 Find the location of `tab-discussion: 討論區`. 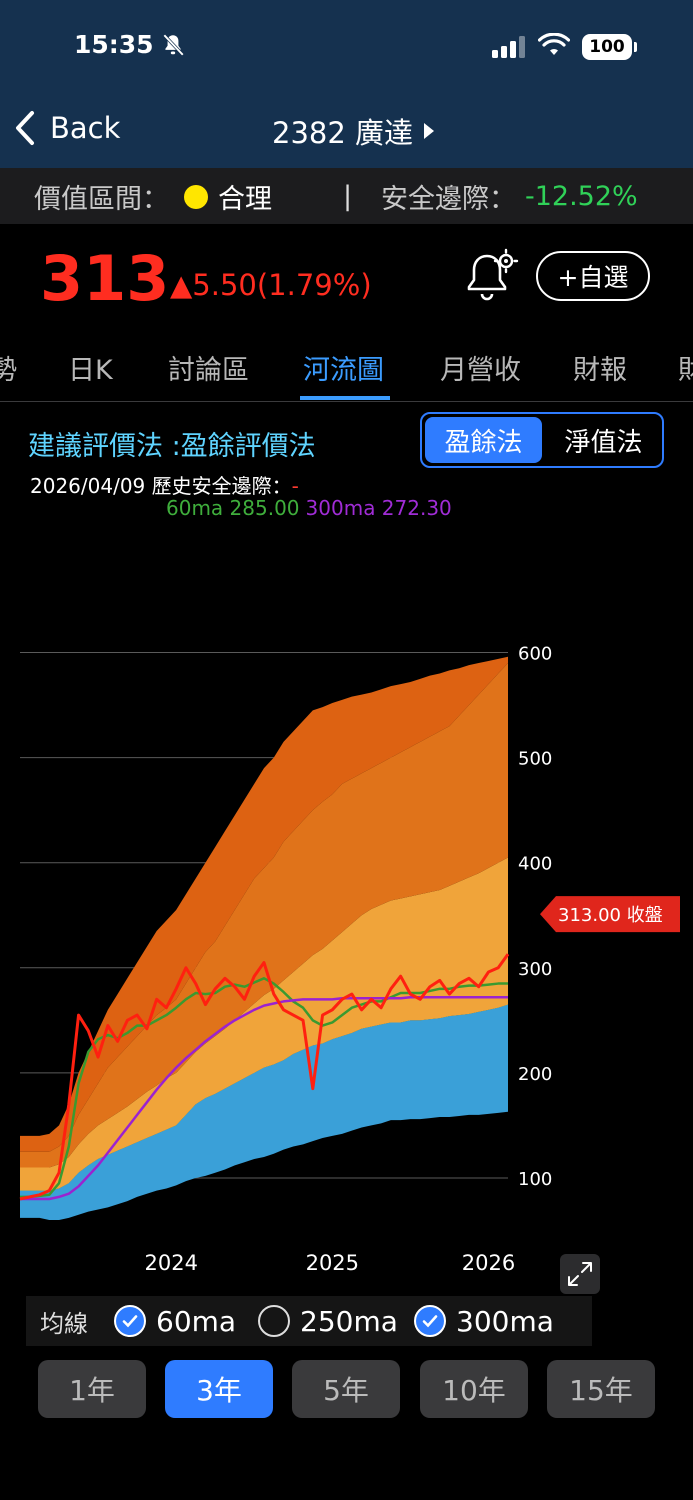

tab-discussion: 討論區 is located at coordinates (208, 370).